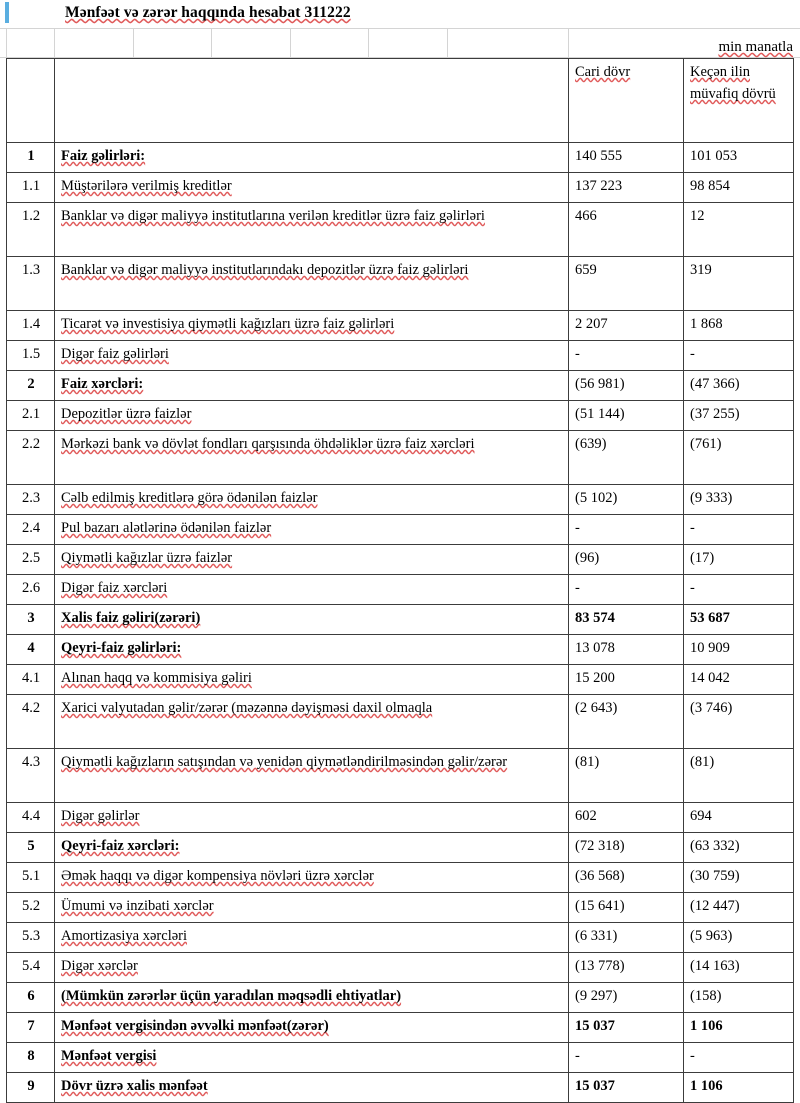  What do you see at coordinates (738, 559) in the screenshot?
I see `row-previous-value: (17)` at bounding box center [738, 559].